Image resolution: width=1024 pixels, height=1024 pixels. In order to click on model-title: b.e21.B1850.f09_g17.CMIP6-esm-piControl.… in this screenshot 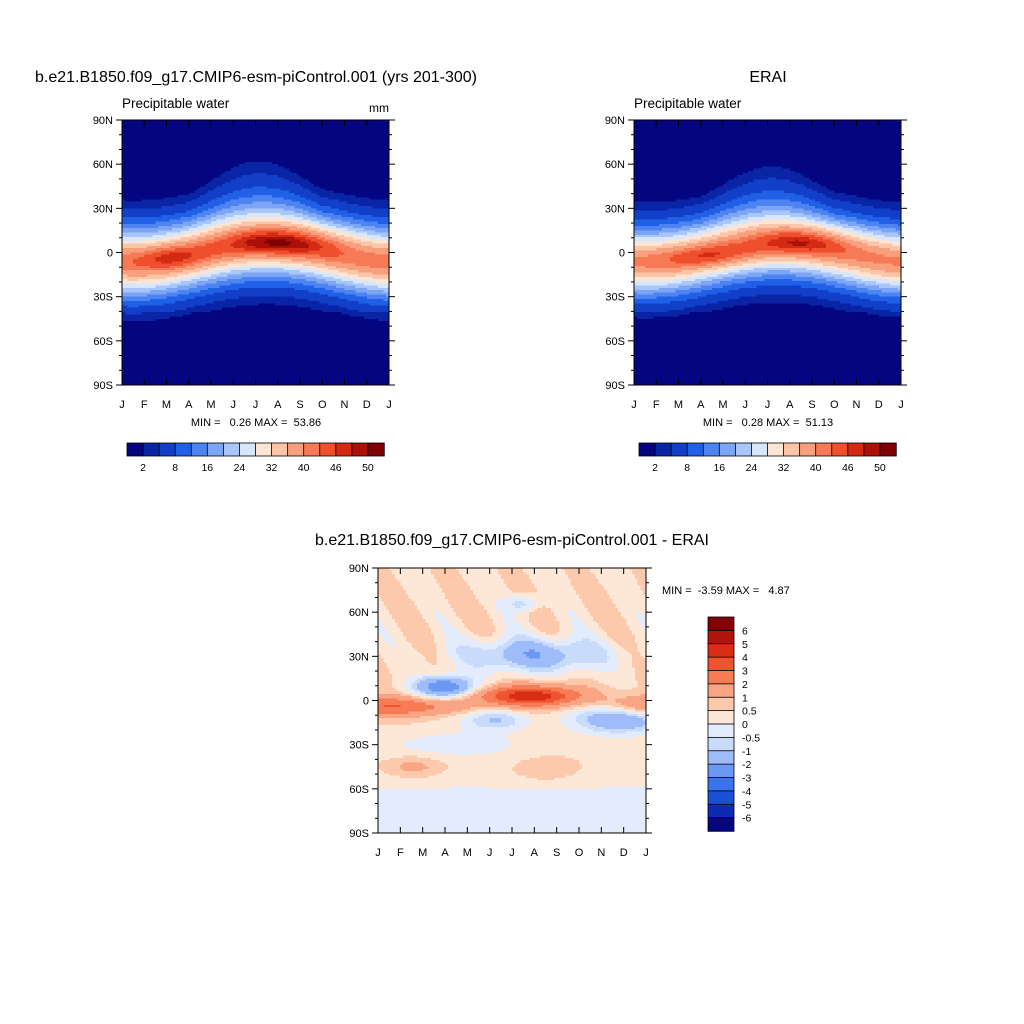, I will do `click(256, 77)`.